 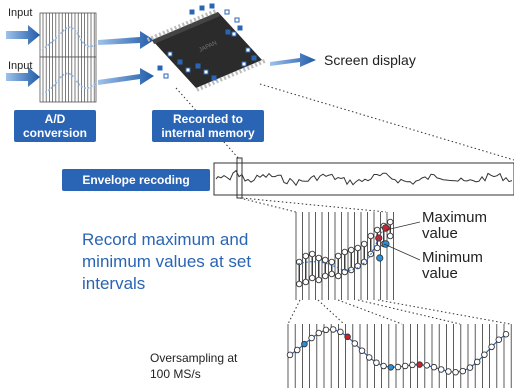 I want to click on max-label: Maximum value, so click(x=454, y=226).